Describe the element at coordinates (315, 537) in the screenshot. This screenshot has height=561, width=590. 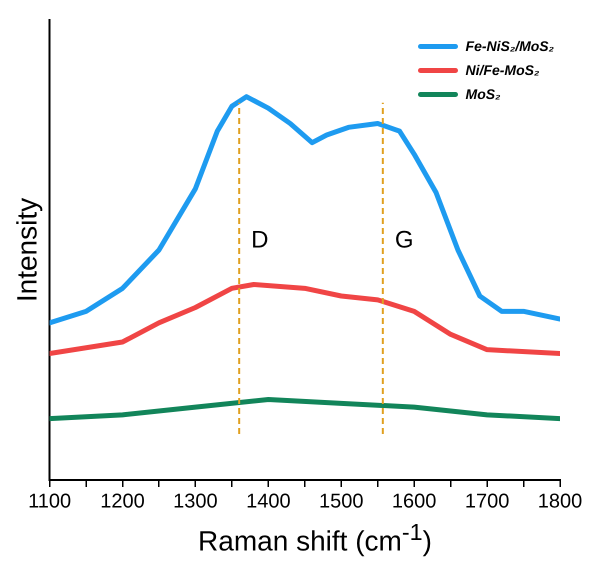
I see `x-axis-title: Raman shift (cm$^{-1}$)` at that location.